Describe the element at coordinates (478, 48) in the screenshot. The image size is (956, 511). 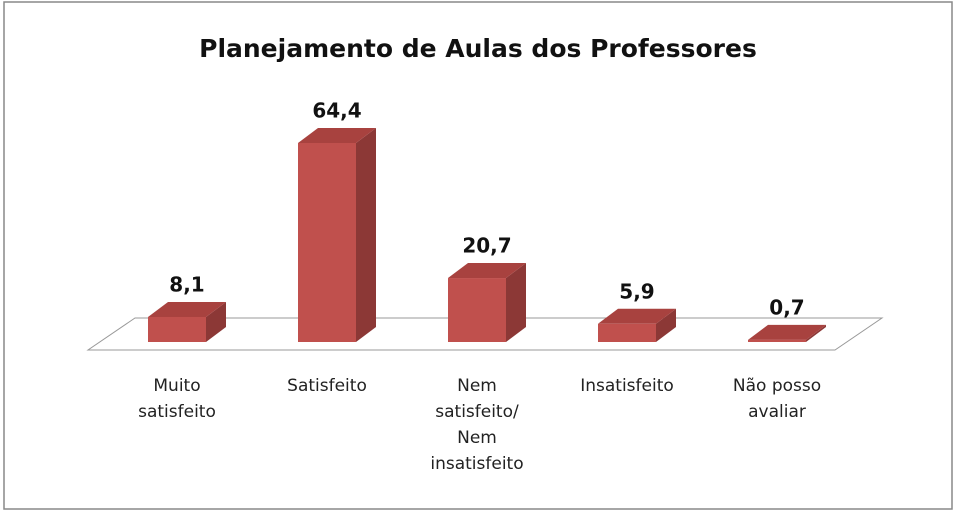
I see `chart-title: Planejamento de Aulas dos Professores` at that location.